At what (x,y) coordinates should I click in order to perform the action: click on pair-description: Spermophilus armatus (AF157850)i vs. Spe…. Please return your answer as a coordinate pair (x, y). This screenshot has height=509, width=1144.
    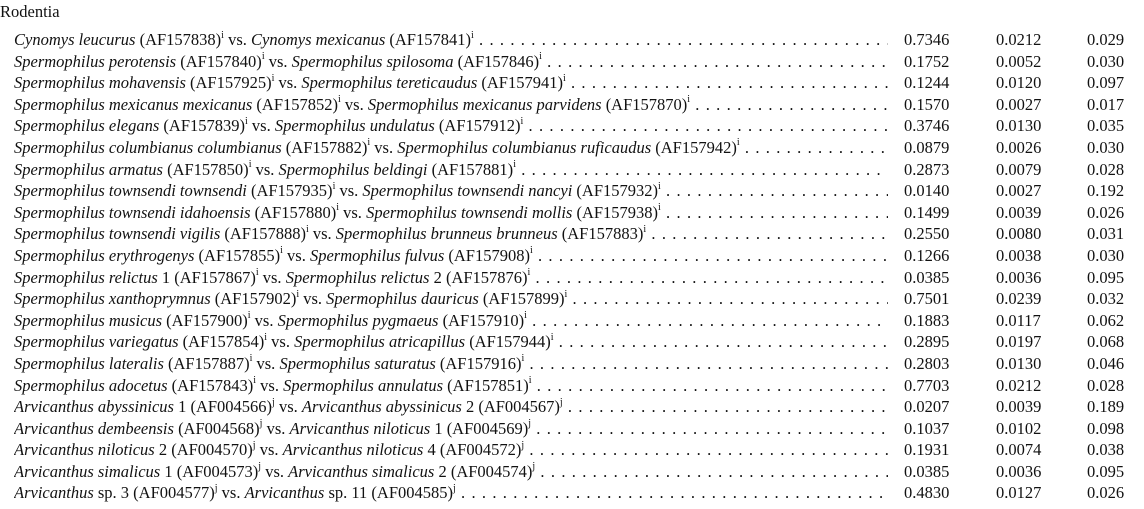
    Looking at the image, I should click on (451, 170).